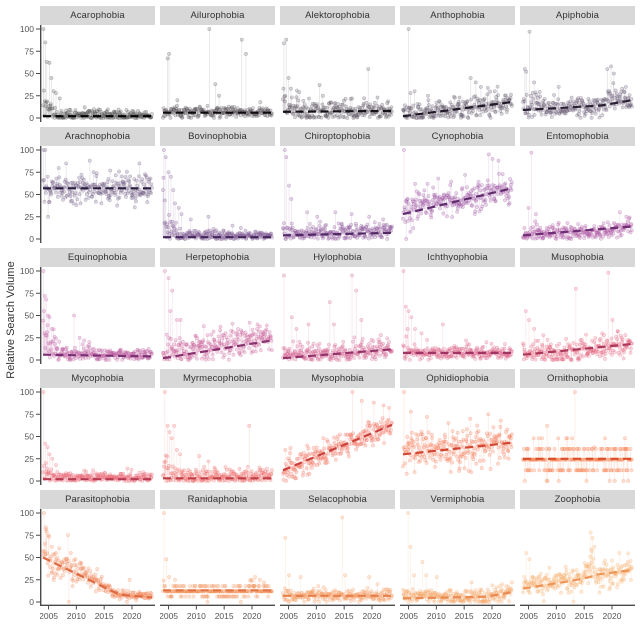 The height and width of the screenshot is (640, 640). I want to click on facet-ophidiophobia: Ophidiophobia, so click(457, 427).